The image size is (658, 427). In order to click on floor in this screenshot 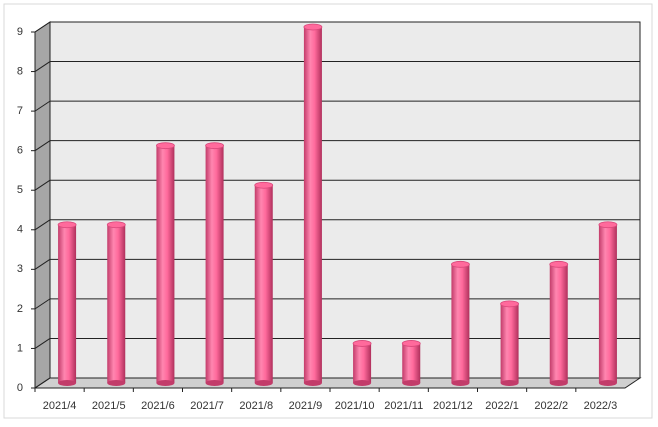, I will do `click(337, 383)`.